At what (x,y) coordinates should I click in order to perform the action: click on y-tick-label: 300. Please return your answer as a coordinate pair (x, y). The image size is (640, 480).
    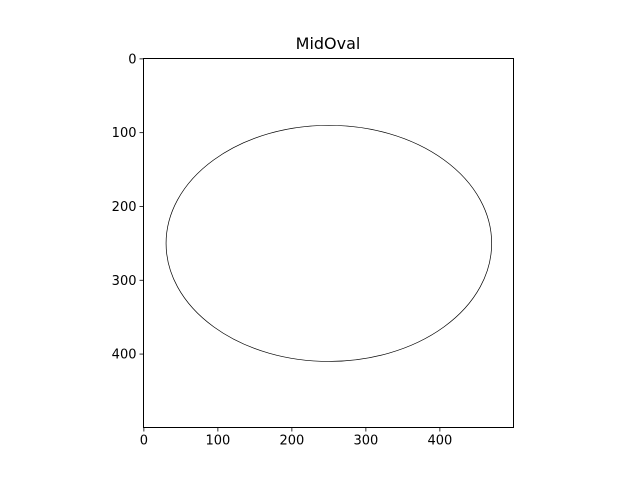
    Looking at the image, I should click on (124, 281).